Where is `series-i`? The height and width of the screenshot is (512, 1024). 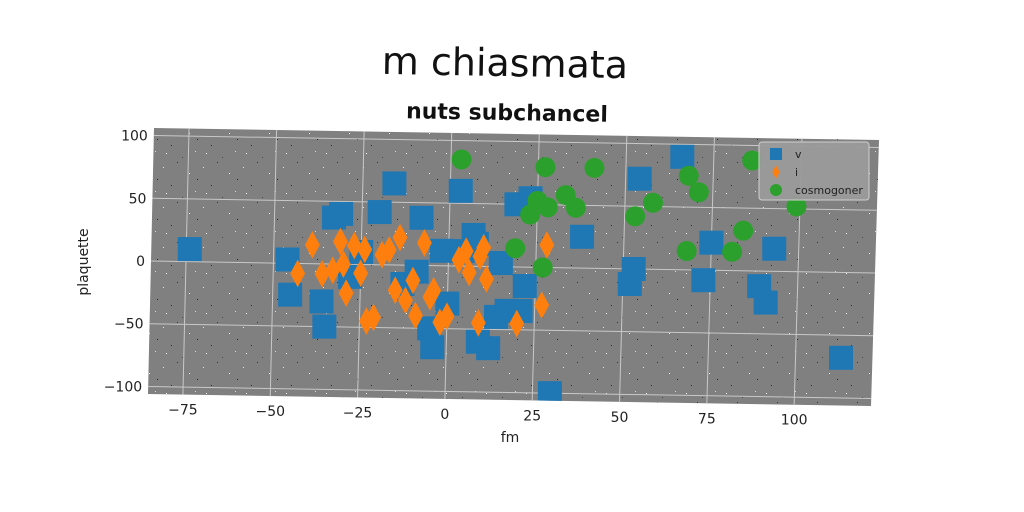
series-i is located at coordinates (422, 280).